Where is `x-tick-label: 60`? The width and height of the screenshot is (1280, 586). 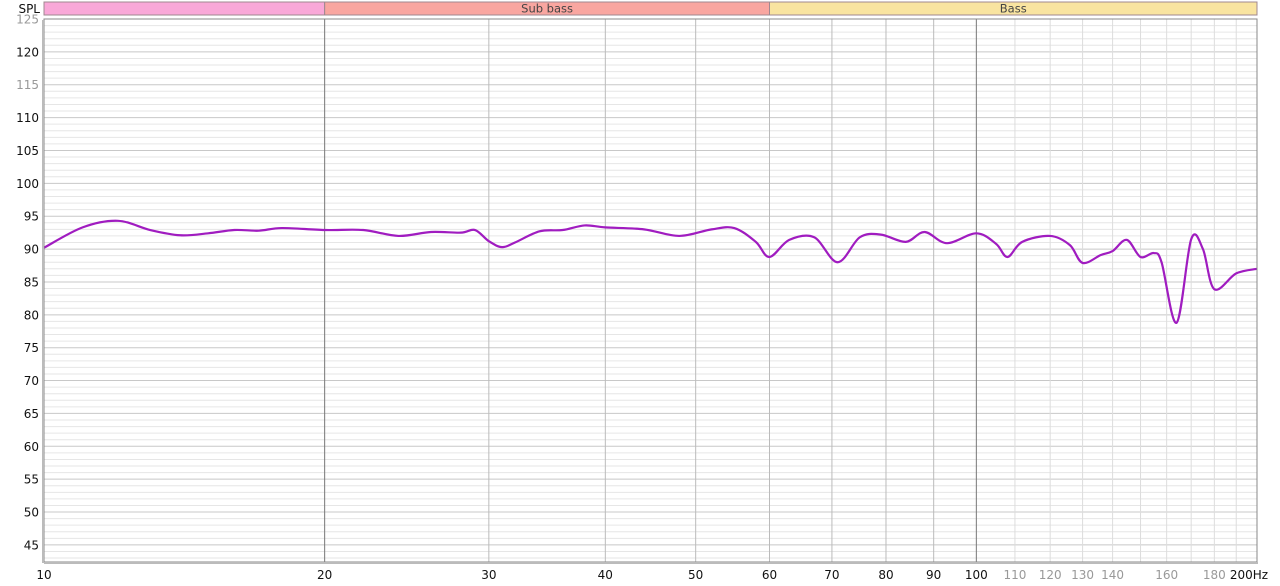
x-tick-label: 60 is located at coordinates (769, 575).